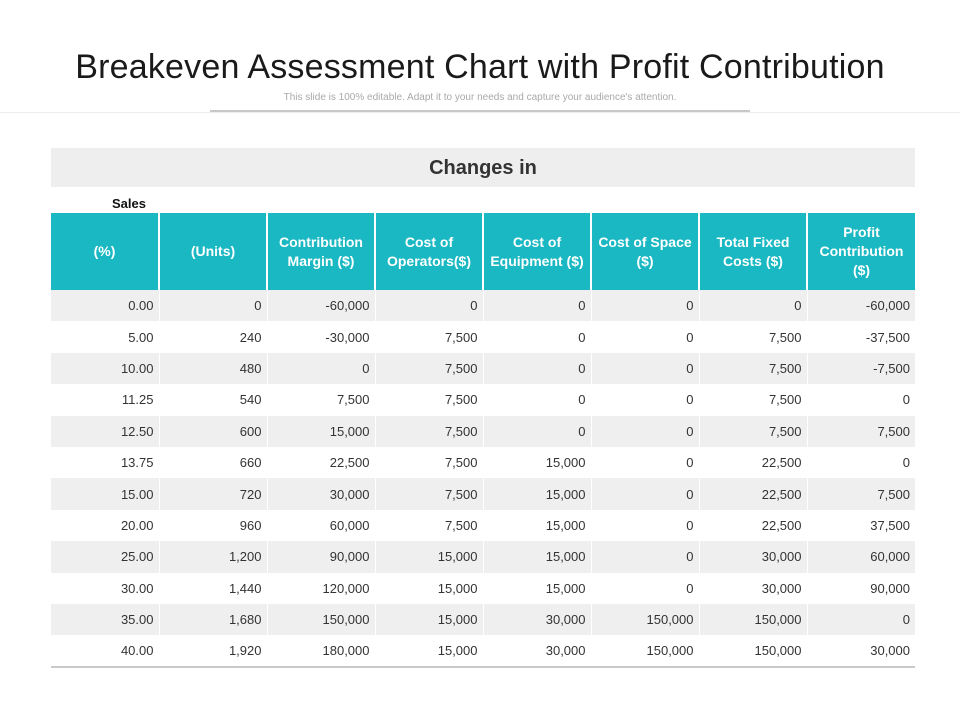  I want to click on table-row: 12.50 600 15,000 7,500 0 0 7,500 7,500, so click(483, 431).